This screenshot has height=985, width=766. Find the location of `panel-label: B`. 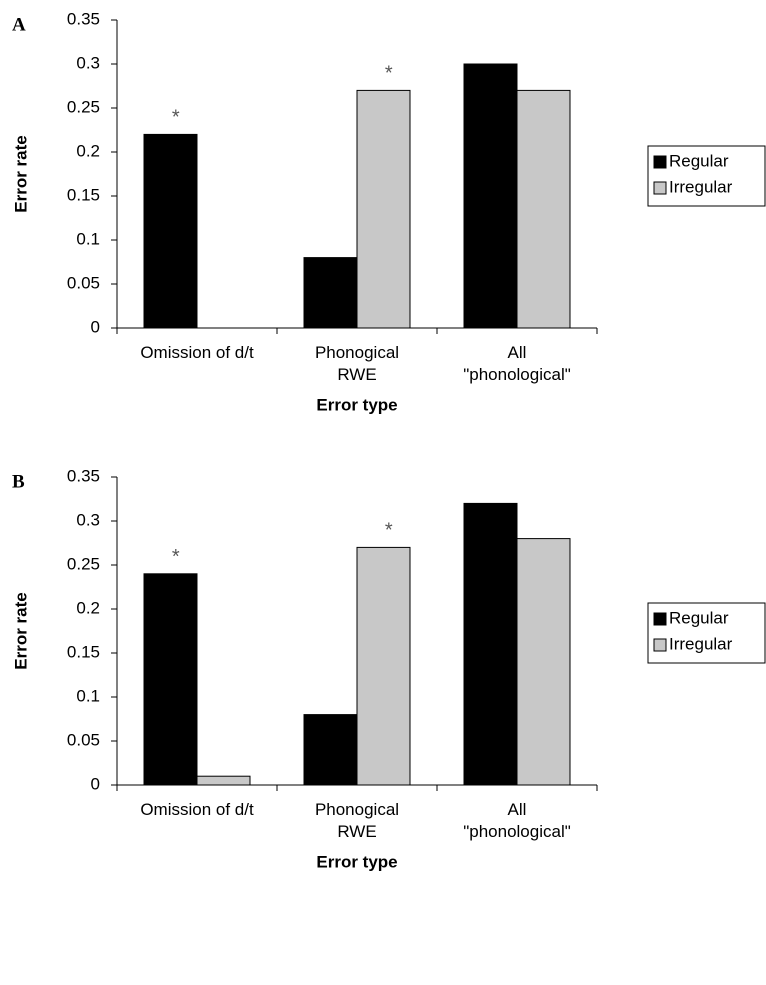

panel-label: B is located at coordinates (18, 481).